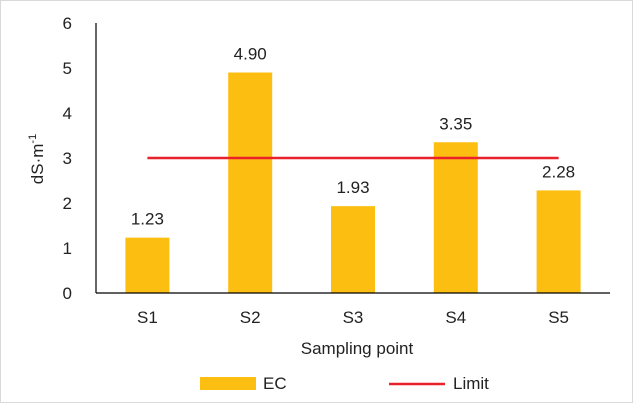 The image size is (633, 407). What do you see at coordinates (353, 249) in the screenshot?
I see `bar-s3` at bounding box center [353, 249].